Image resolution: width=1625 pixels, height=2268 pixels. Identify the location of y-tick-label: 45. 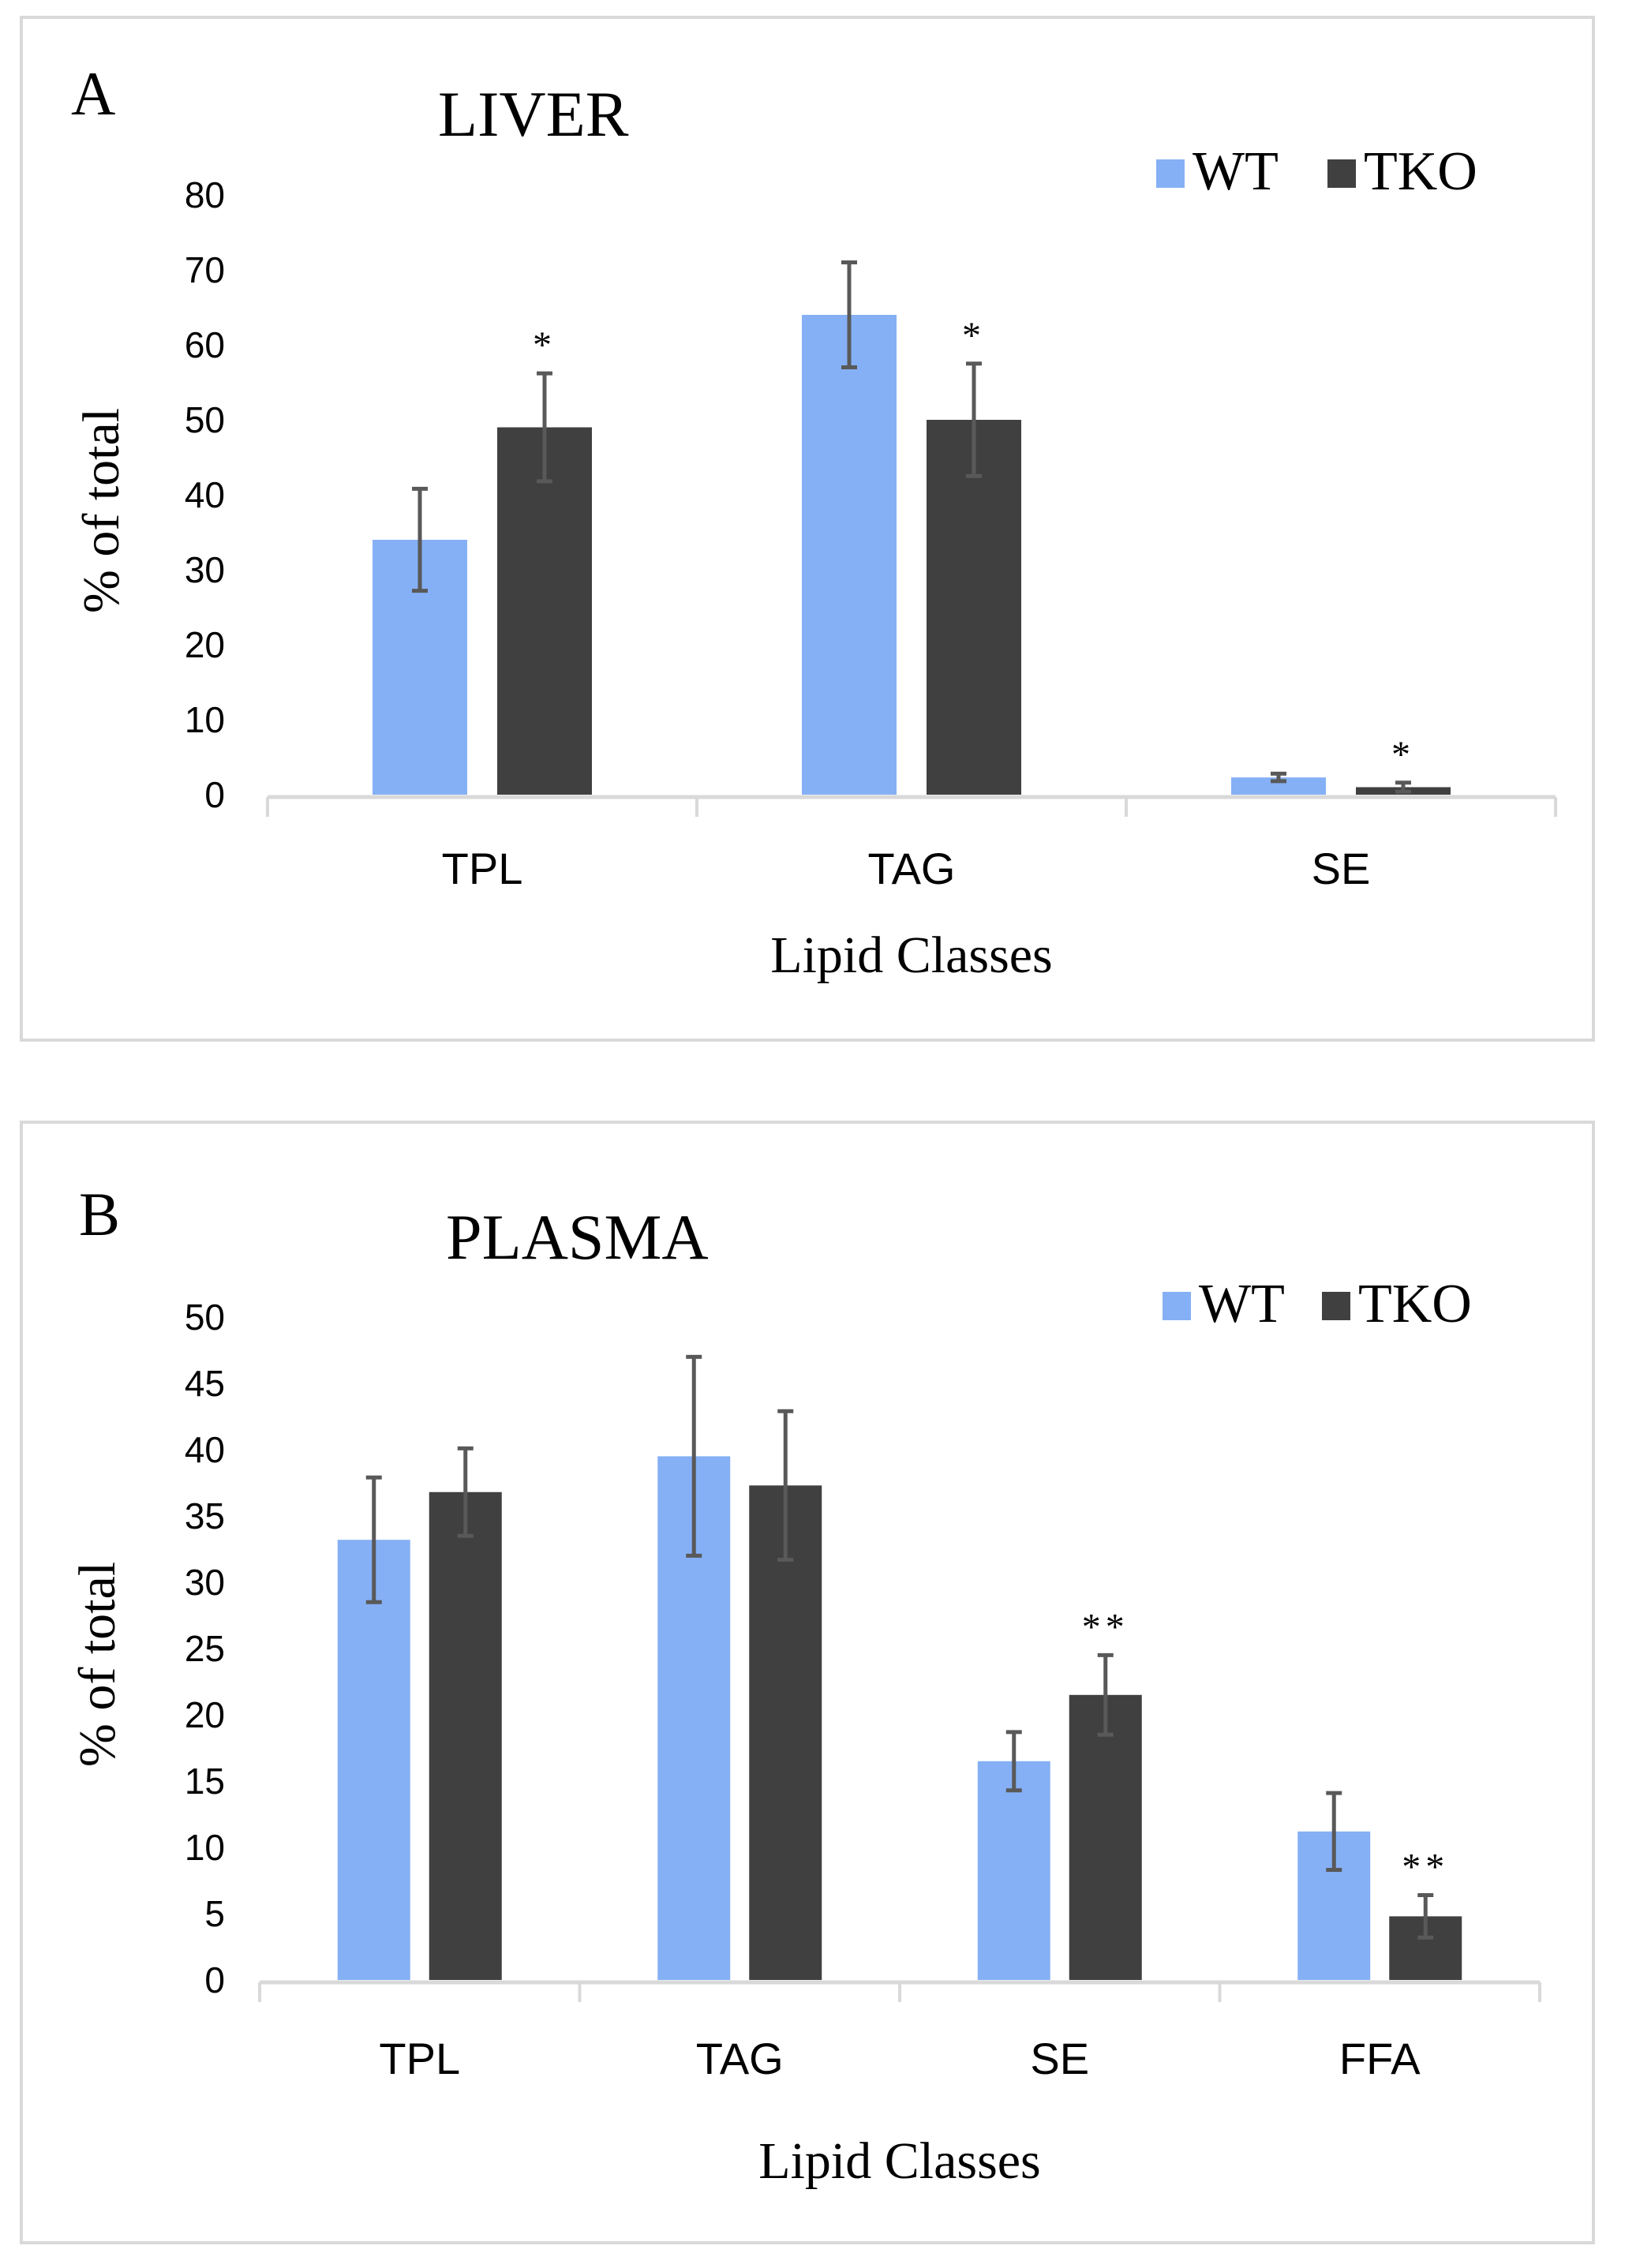
(205, 1383).